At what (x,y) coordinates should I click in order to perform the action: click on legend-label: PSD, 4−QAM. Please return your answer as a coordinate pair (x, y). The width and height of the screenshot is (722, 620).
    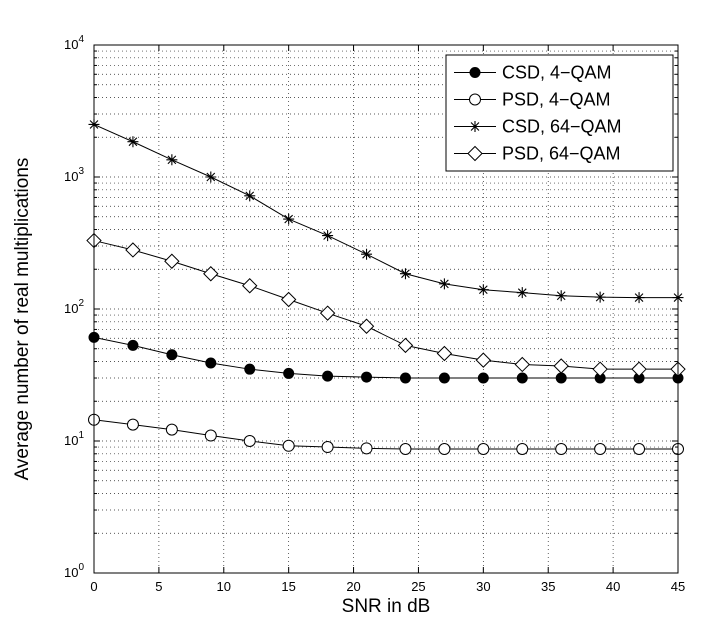
    Looking at the image, I should click on (556, 100).